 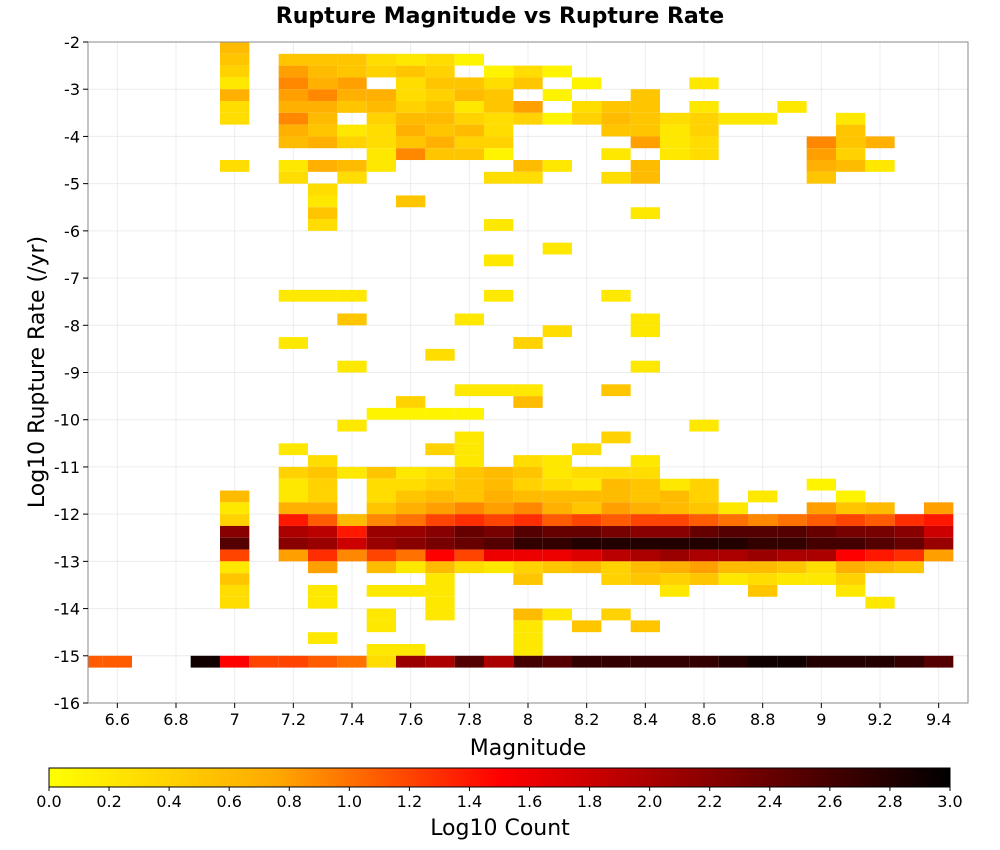 I want to click on x-tick-label: 7, so click(x=235, y=719).